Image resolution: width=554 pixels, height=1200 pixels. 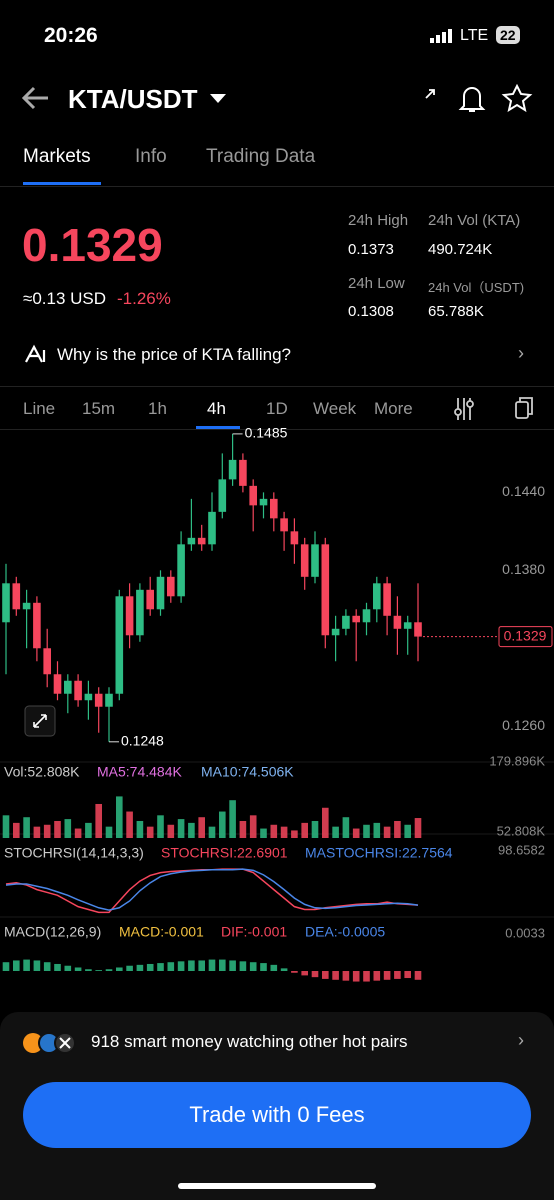 I want to click on legend-item: MASTOCHRSI:22.7564, so click(x=379, y=853).